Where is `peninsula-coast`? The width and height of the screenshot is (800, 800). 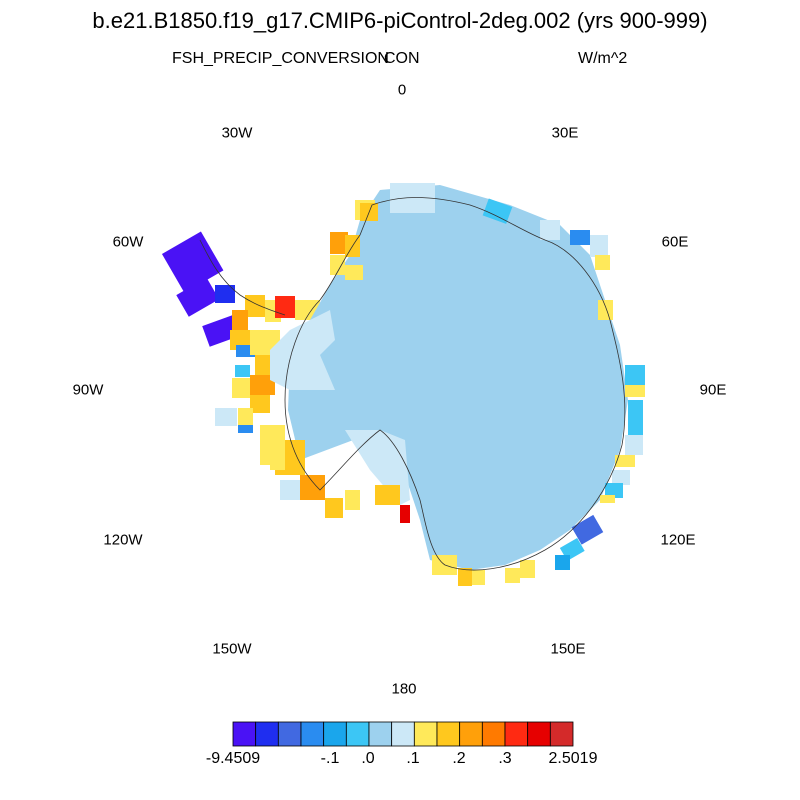 peninsula-coast is located at coordinates (242, 277).